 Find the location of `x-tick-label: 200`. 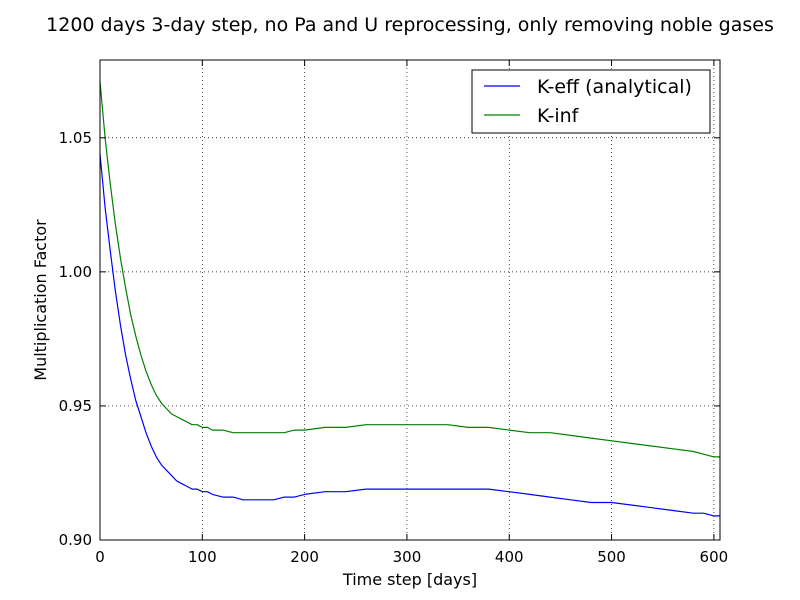

x-tick-label: 200 is located at coordinates (304, 557).